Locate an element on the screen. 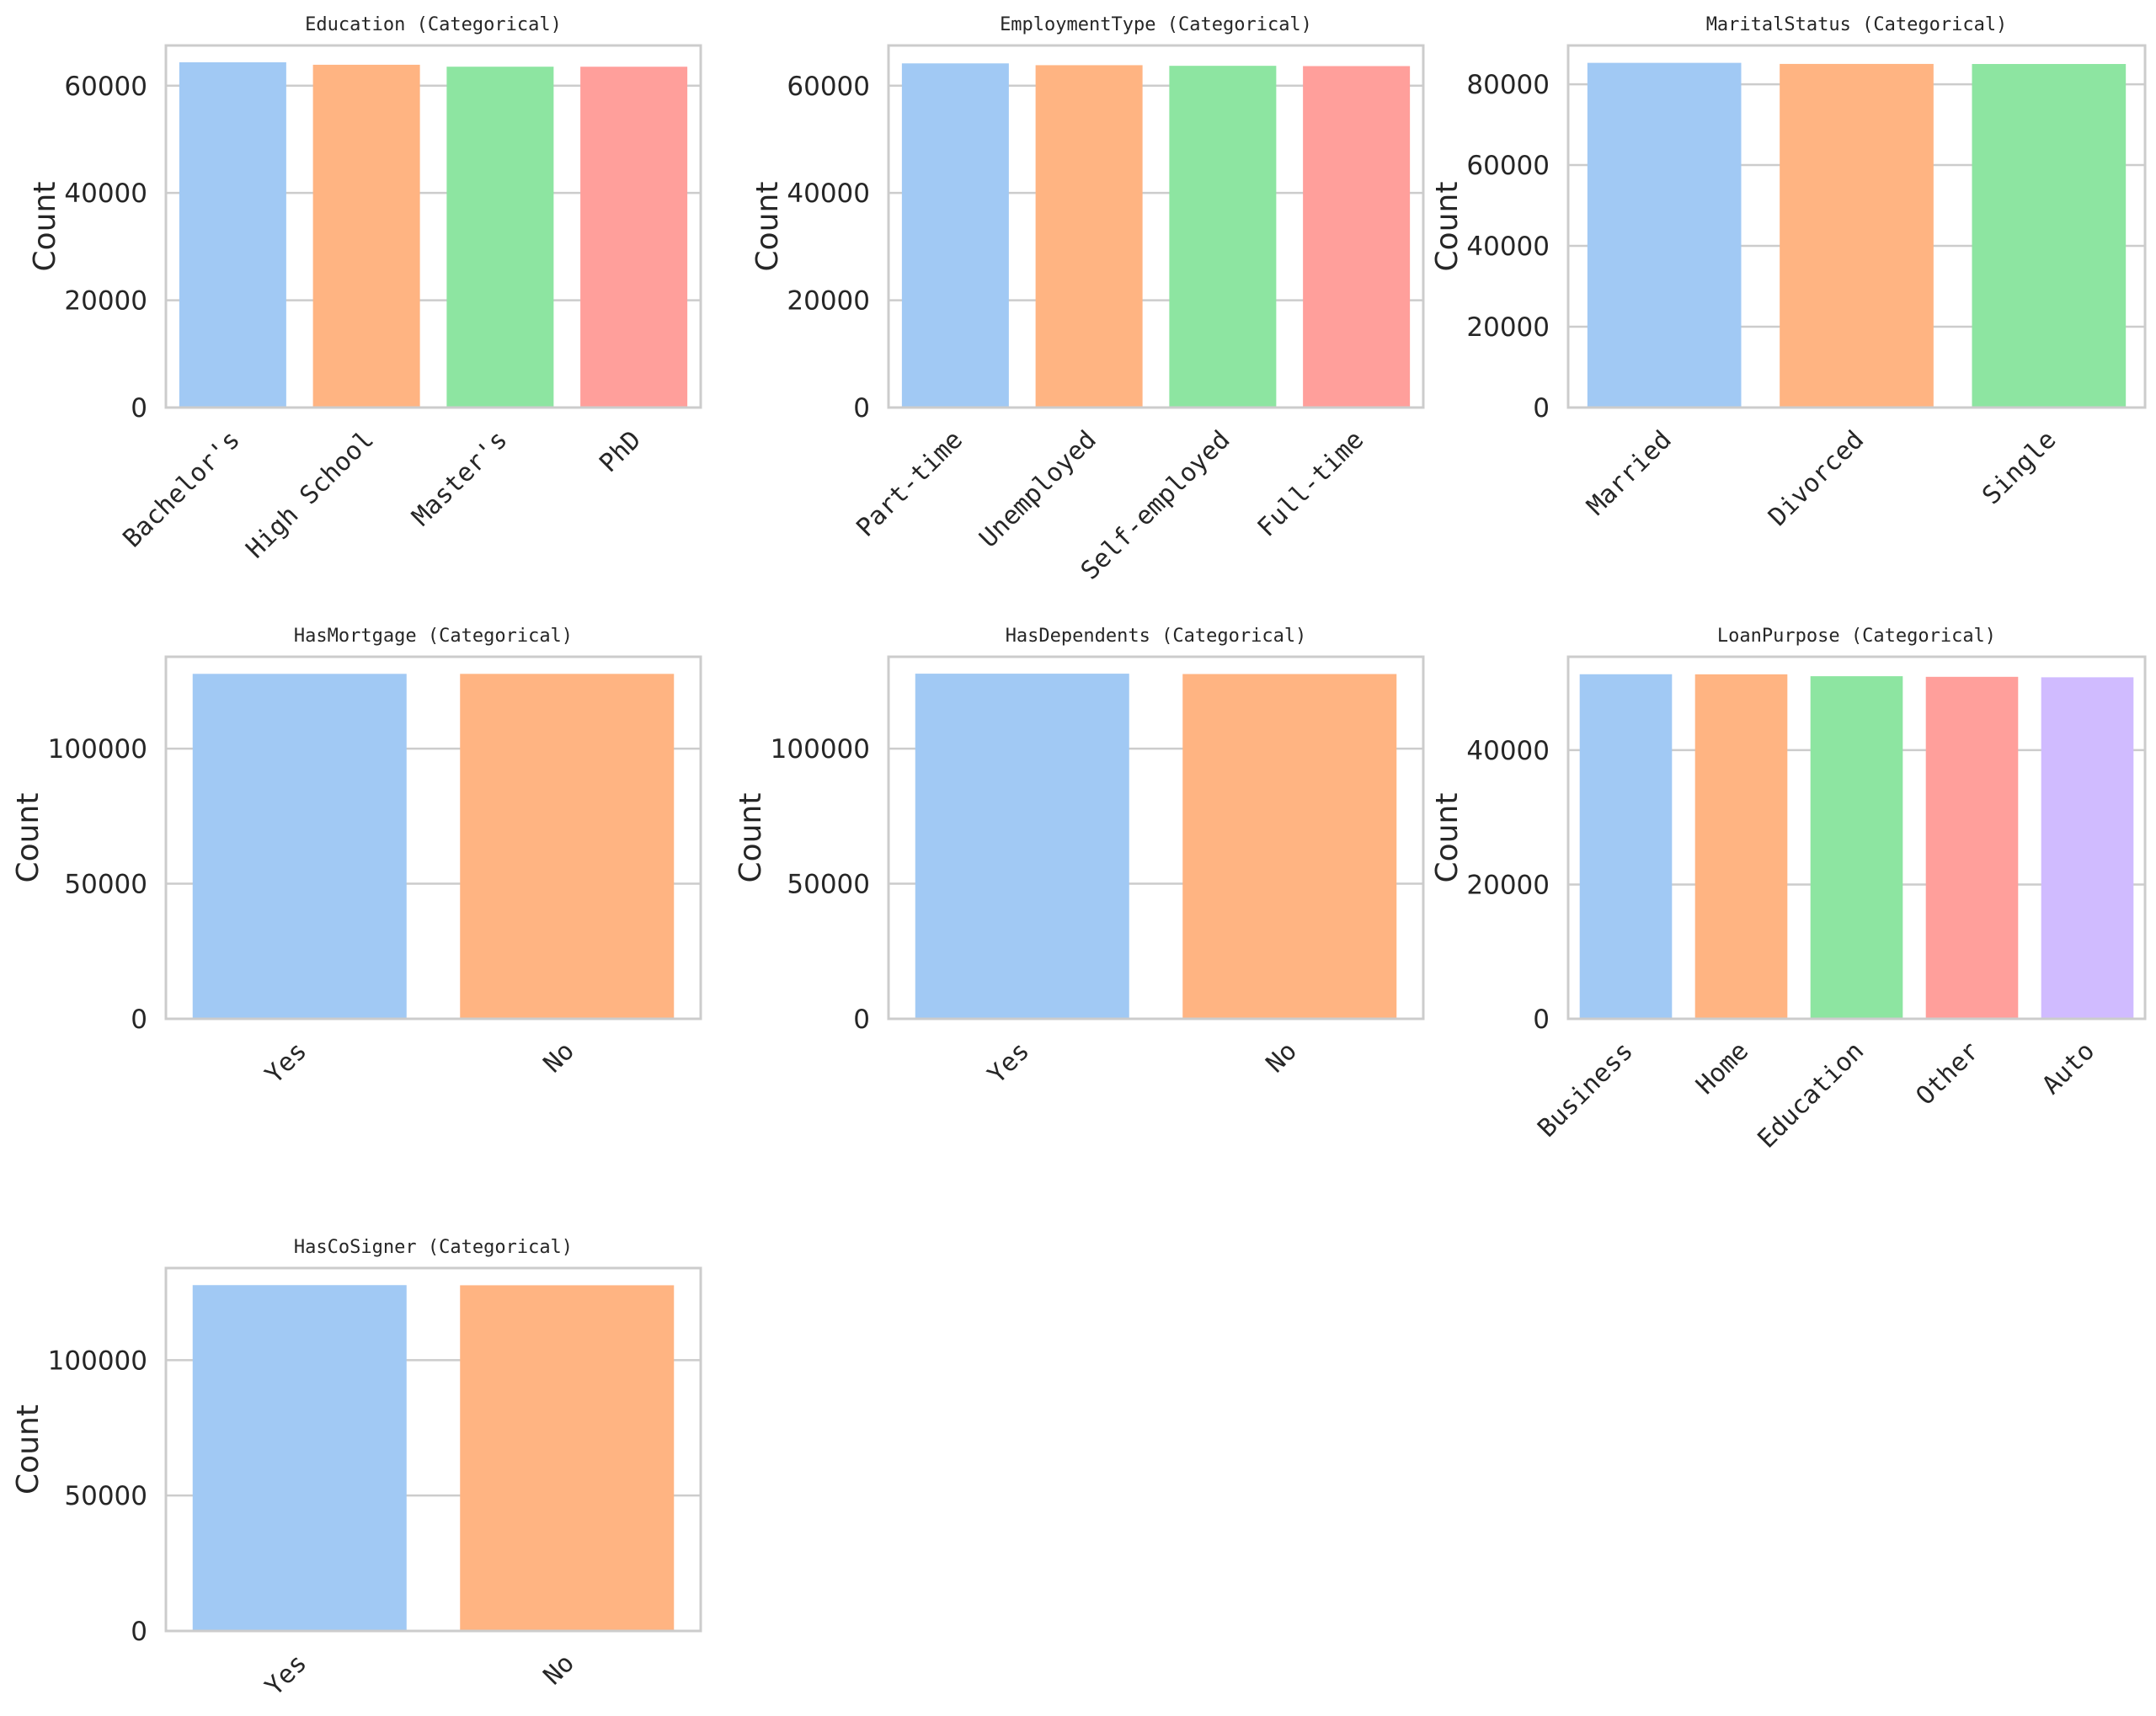 The image size is (2156, 1716). bar-bachelor-s is located at coordinates (232, 234).